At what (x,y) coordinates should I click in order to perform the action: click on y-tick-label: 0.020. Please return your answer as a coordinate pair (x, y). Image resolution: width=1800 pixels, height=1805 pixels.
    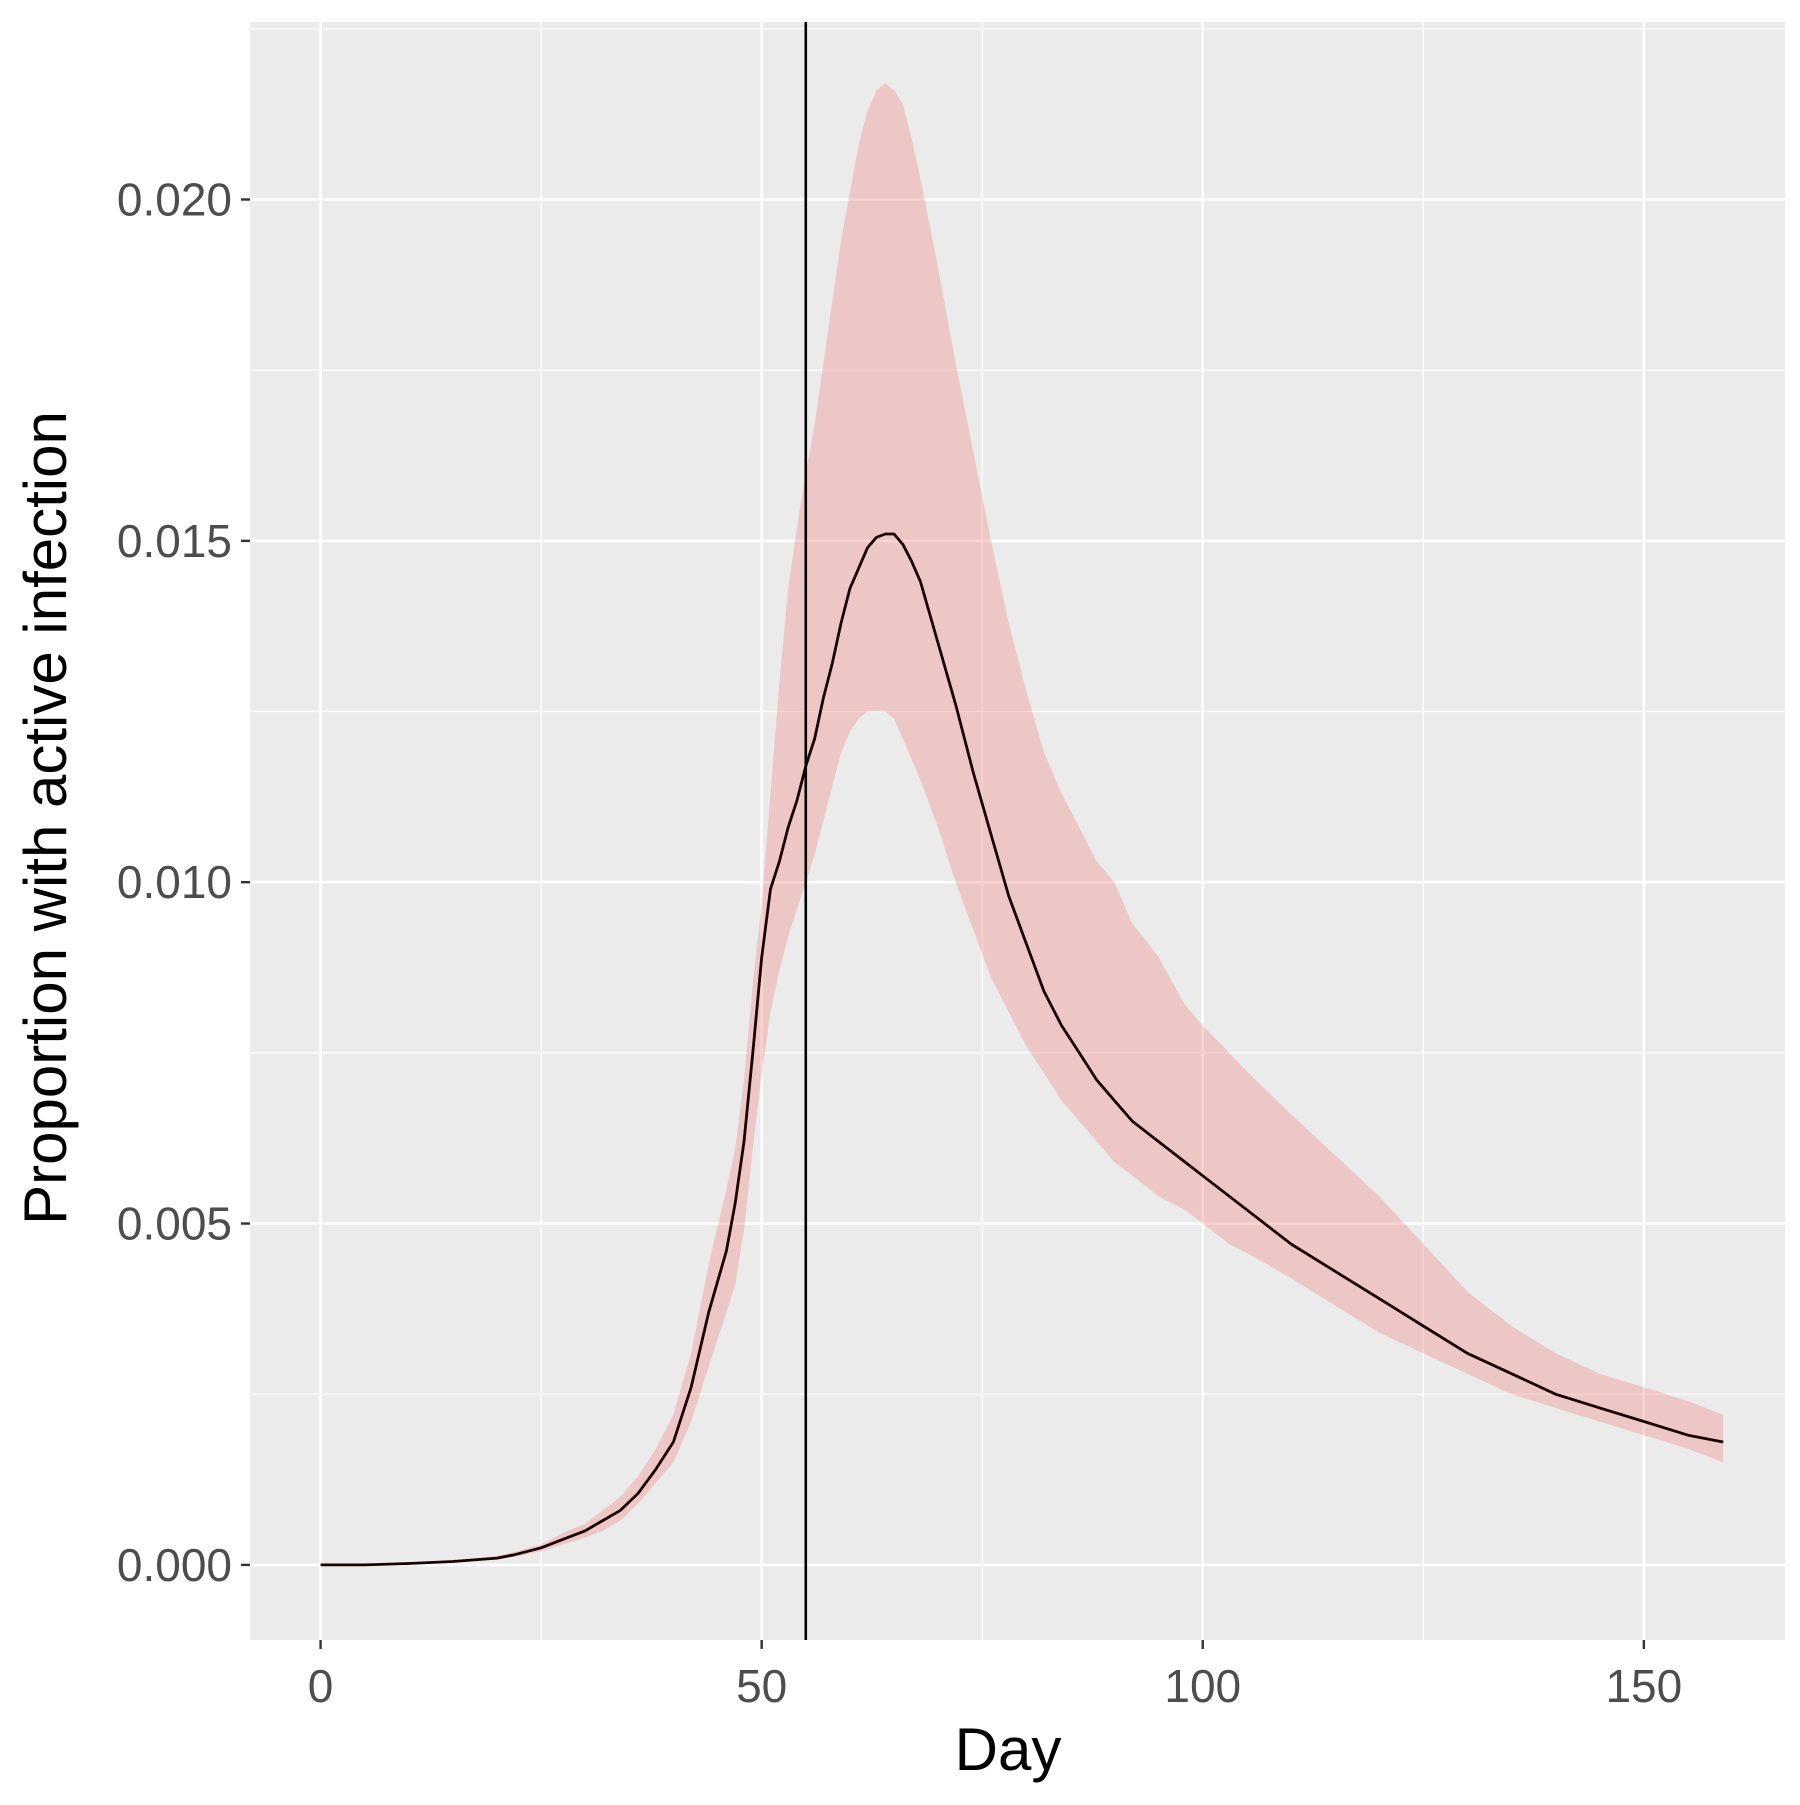
    Looking at the image, I should click on (174, 200).